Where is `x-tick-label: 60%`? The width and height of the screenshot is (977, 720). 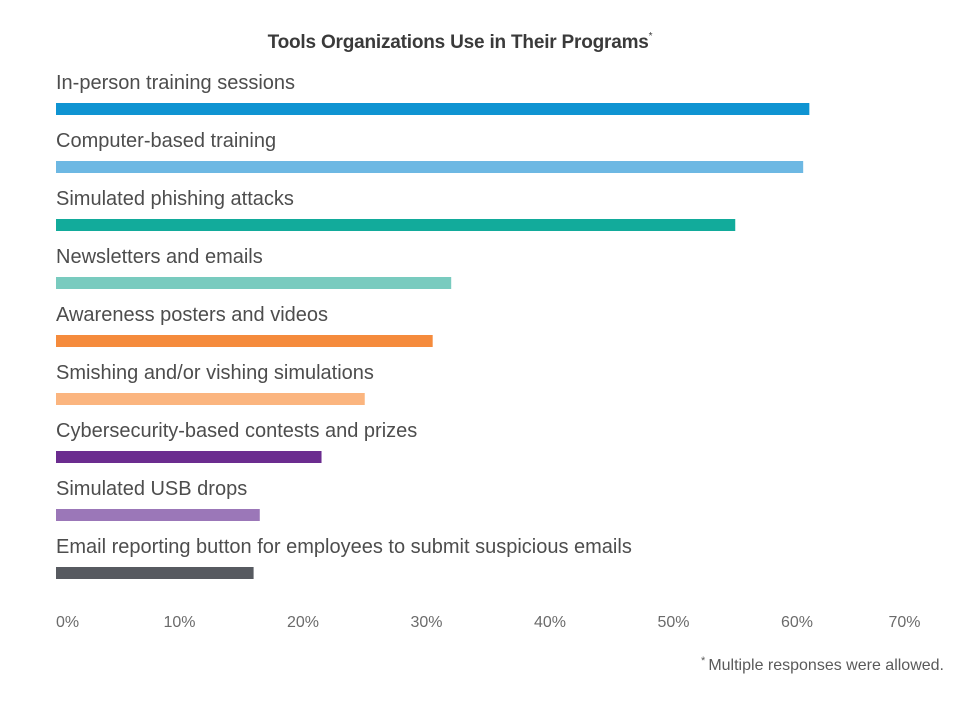
x-tick-label: 60% is located at coordinates (797, 622).